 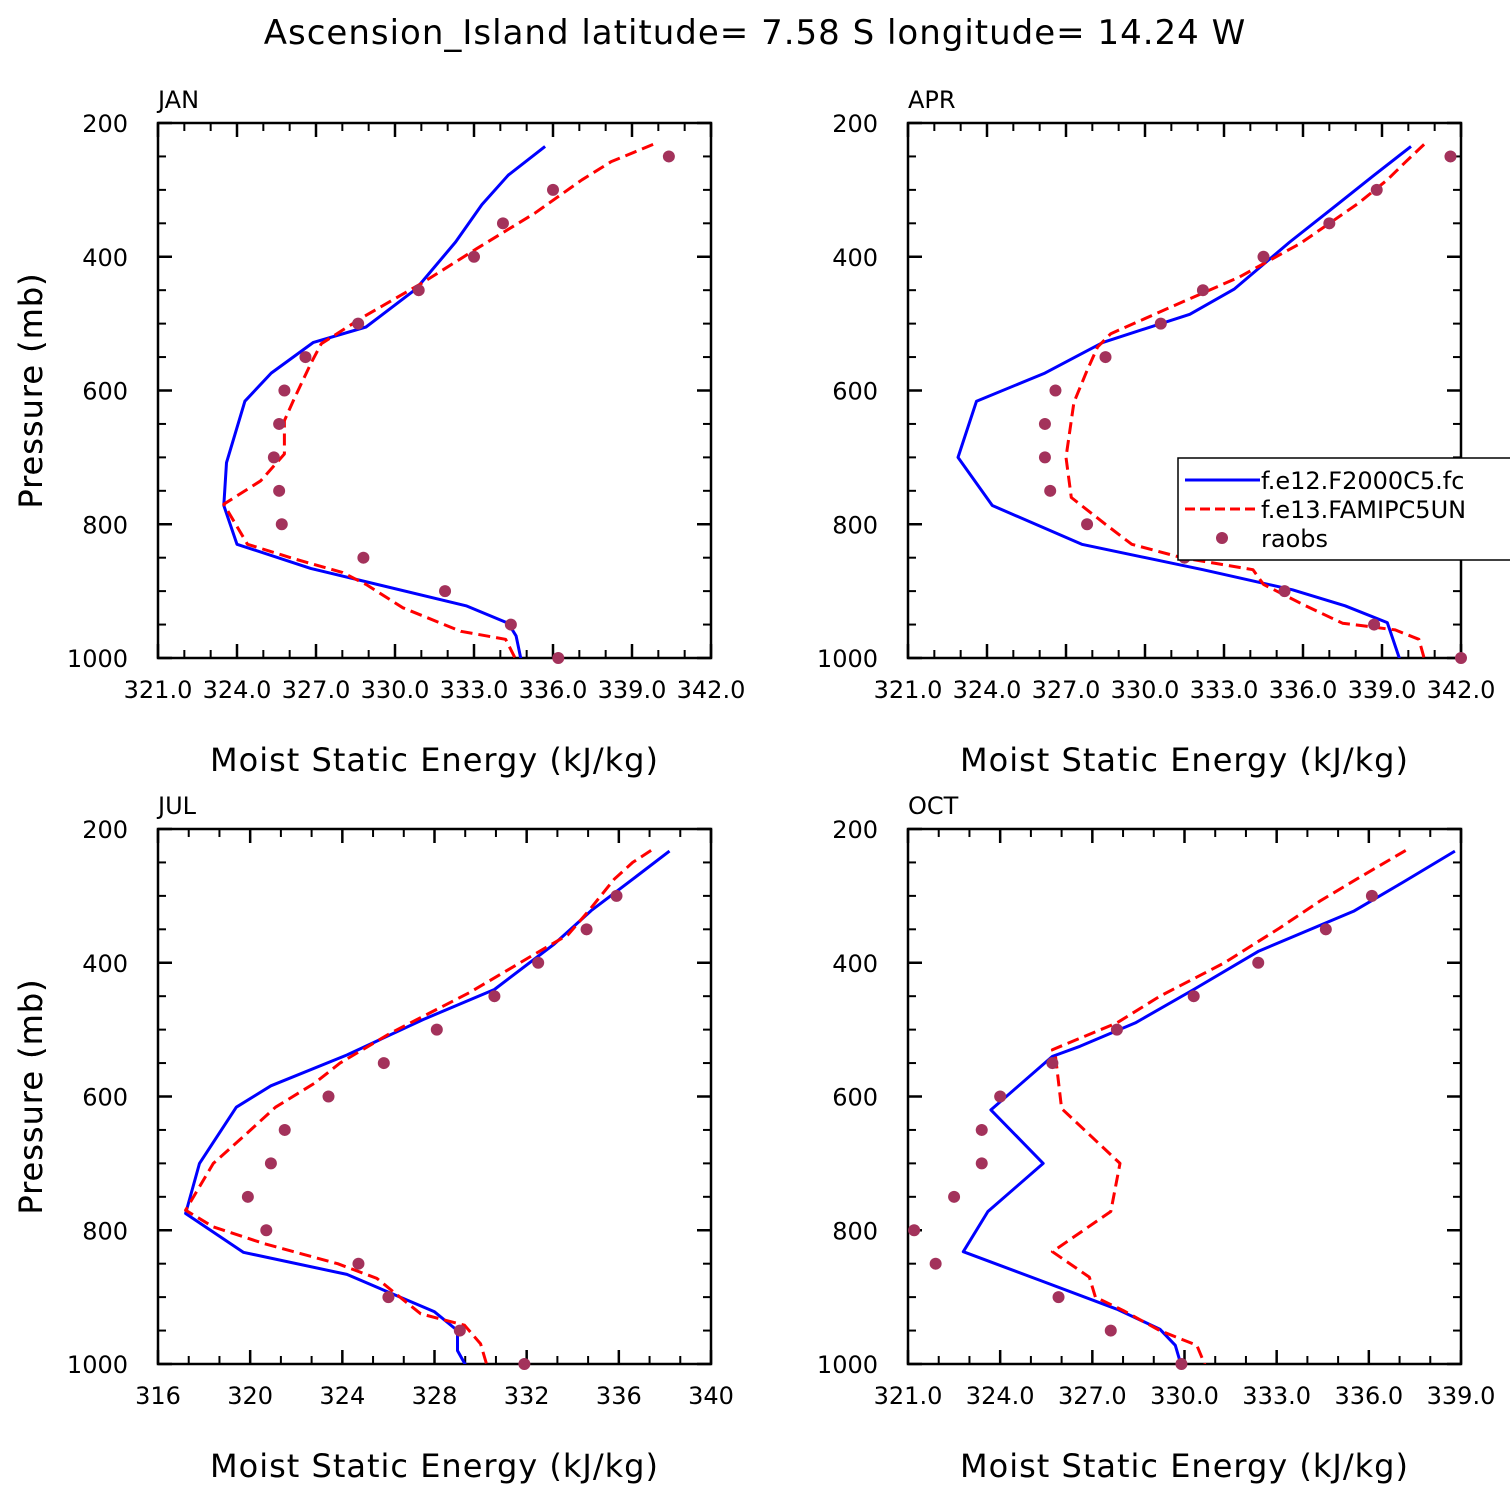 I want to click on y-axis-label-jan: Pressure (mb), so click(x=31, y=390).